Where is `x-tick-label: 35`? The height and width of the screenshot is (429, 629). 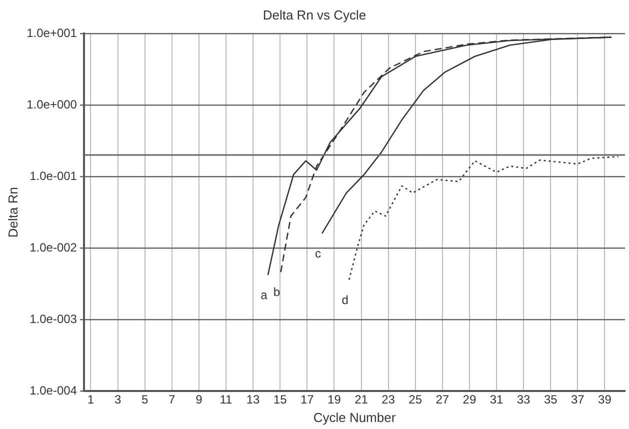
x-tick-label: 35 is located at coordinates (551, 399).